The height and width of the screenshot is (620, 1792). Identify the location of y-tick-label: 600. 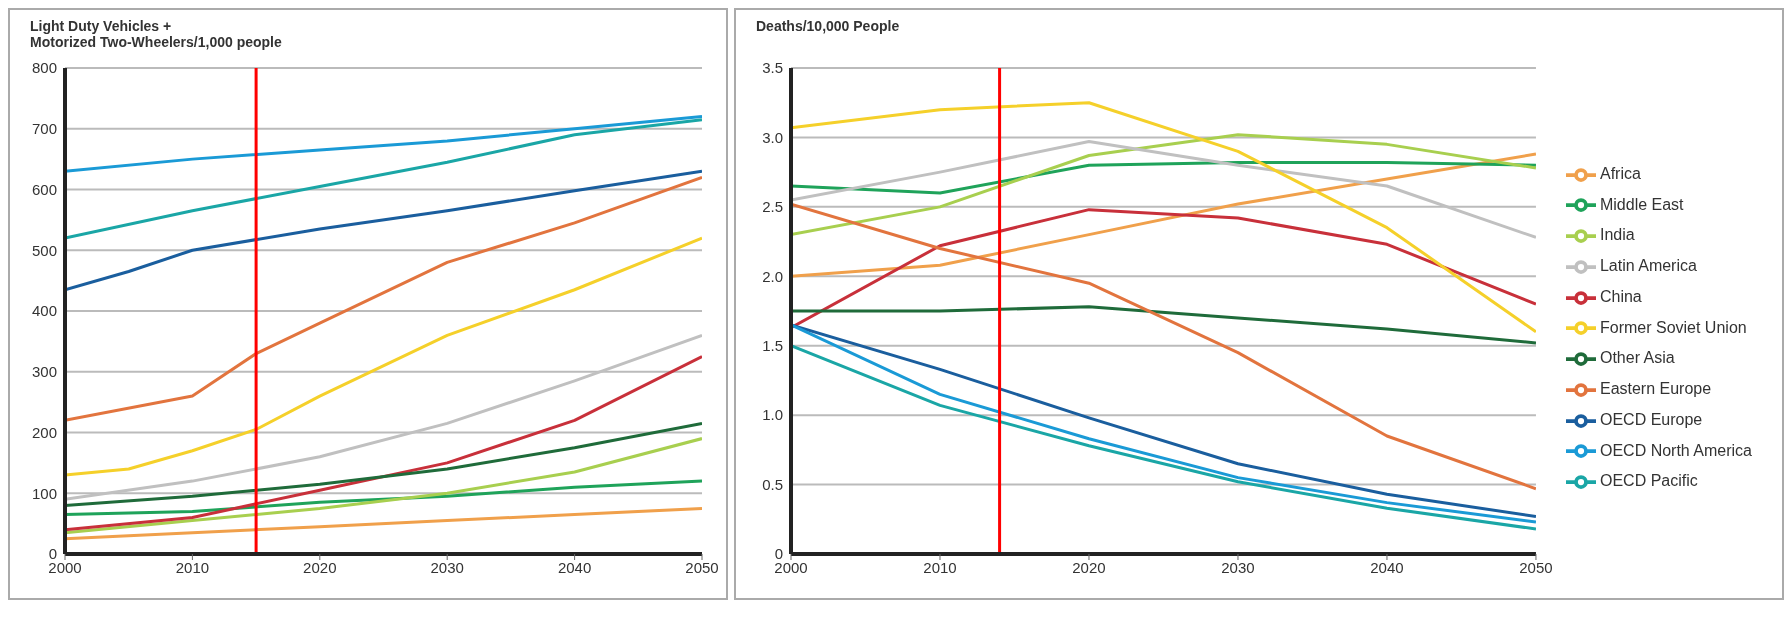
(44, 189).